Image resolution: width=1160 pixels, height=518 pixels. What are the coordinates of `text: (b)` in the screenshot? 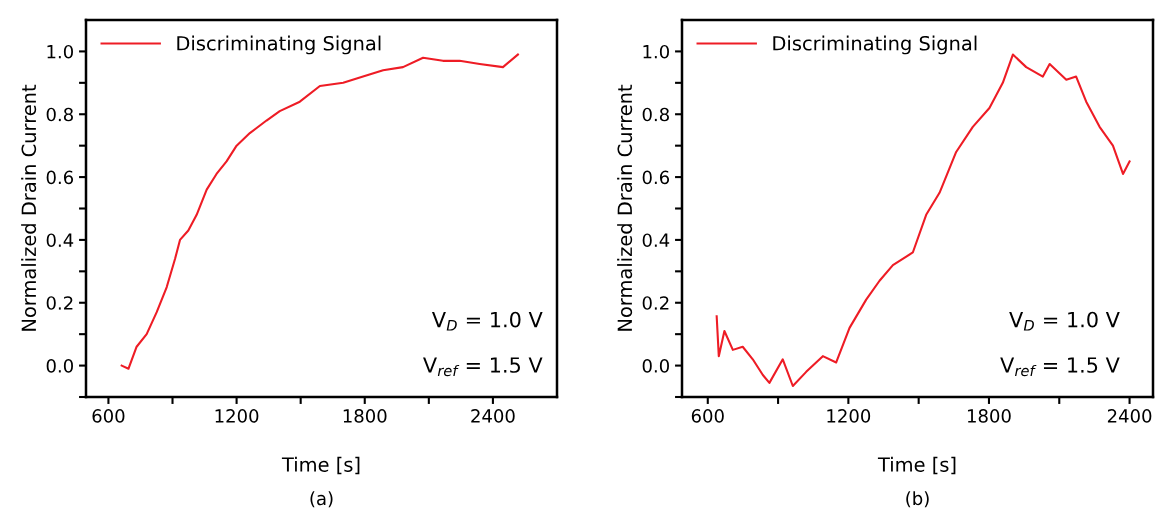 It's located at (917, 499).